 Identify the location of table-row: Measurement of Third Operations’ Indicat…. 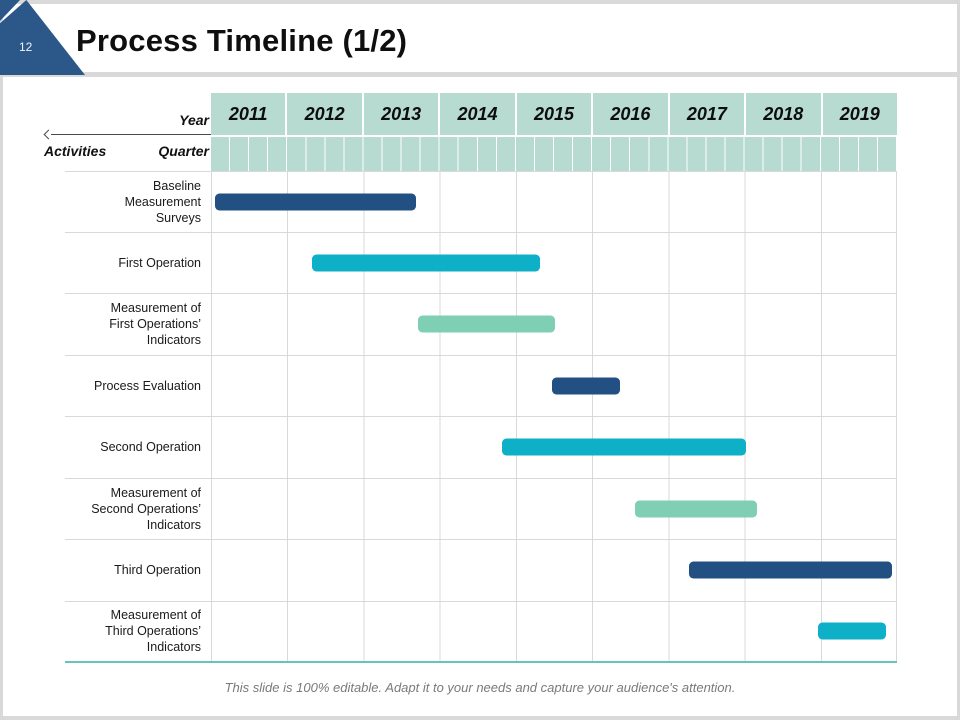
(481, 632).